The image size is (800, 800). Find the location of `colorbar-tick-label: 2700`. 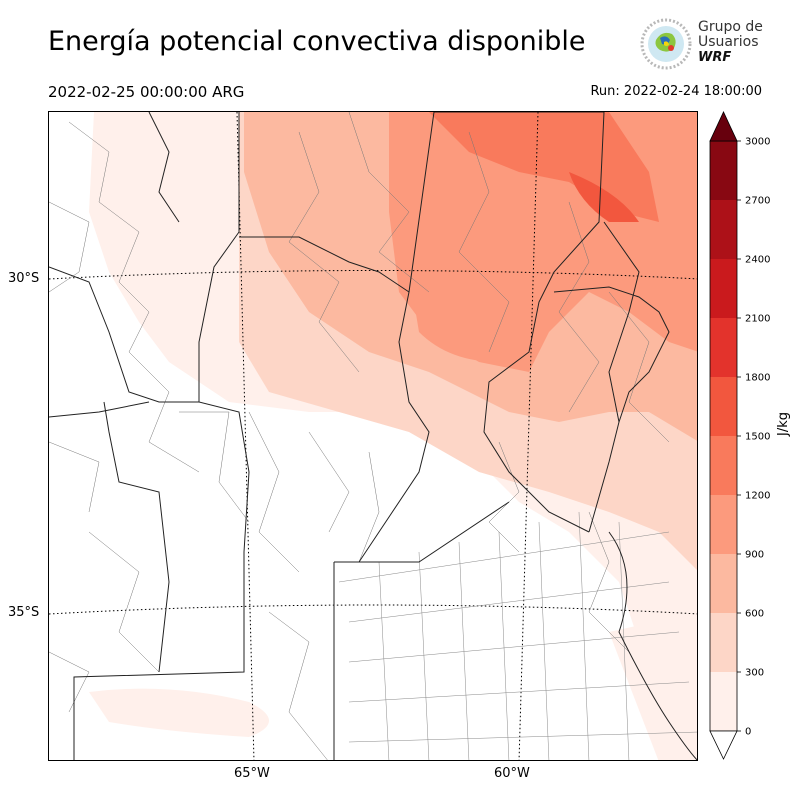

colorbar-tick-label: 2700 is located at coordinates (757, 201).